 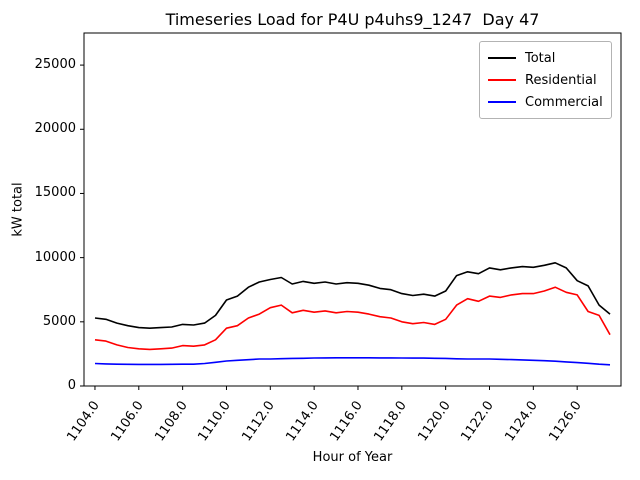 I want to click on legend-item-total: Total, so click(x=545, y=58).